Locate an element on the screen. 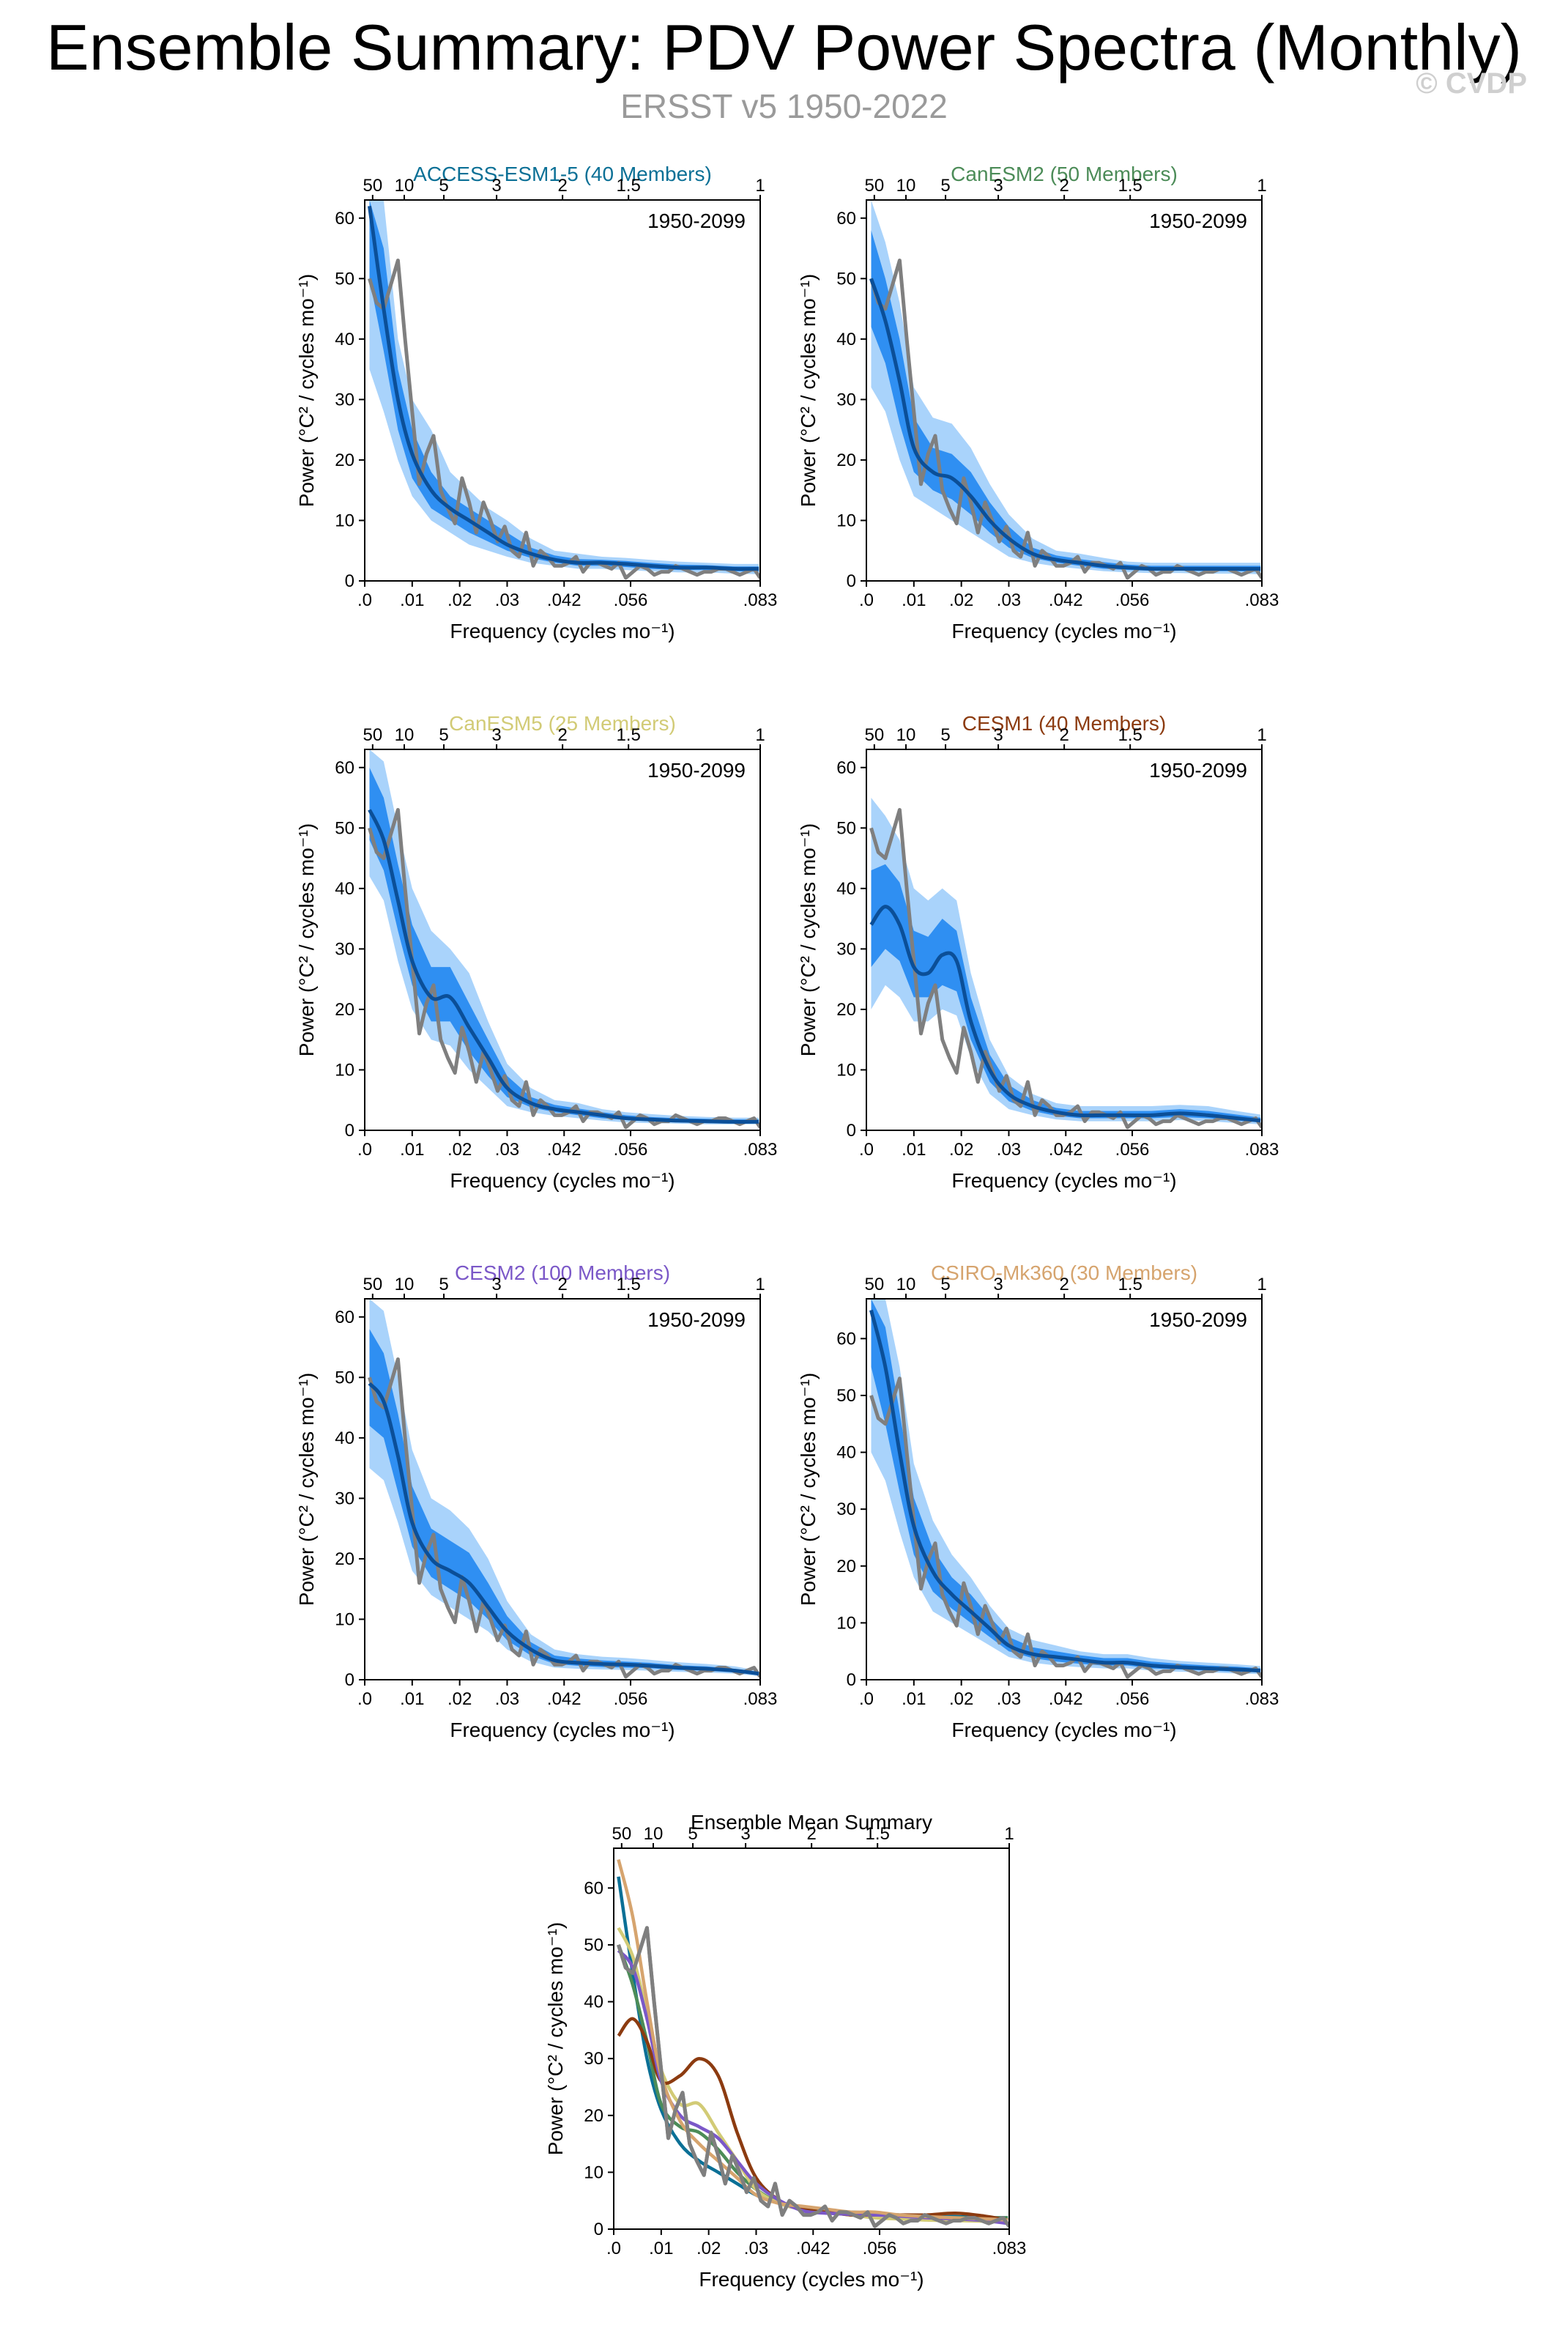 The width and height of the screenshot is (1568, 2350). chart-title: ACCESS-ESM1-5 (40 Members) is located at coordinates (562, 174).